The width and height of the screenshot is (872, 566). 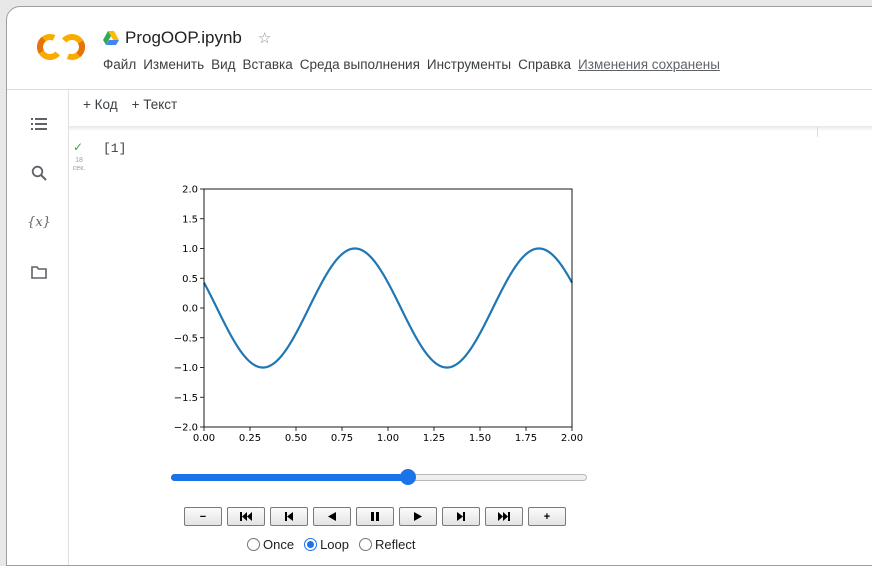 I want to click on y-tick-label: −1.0, so click(x=186, y=368).